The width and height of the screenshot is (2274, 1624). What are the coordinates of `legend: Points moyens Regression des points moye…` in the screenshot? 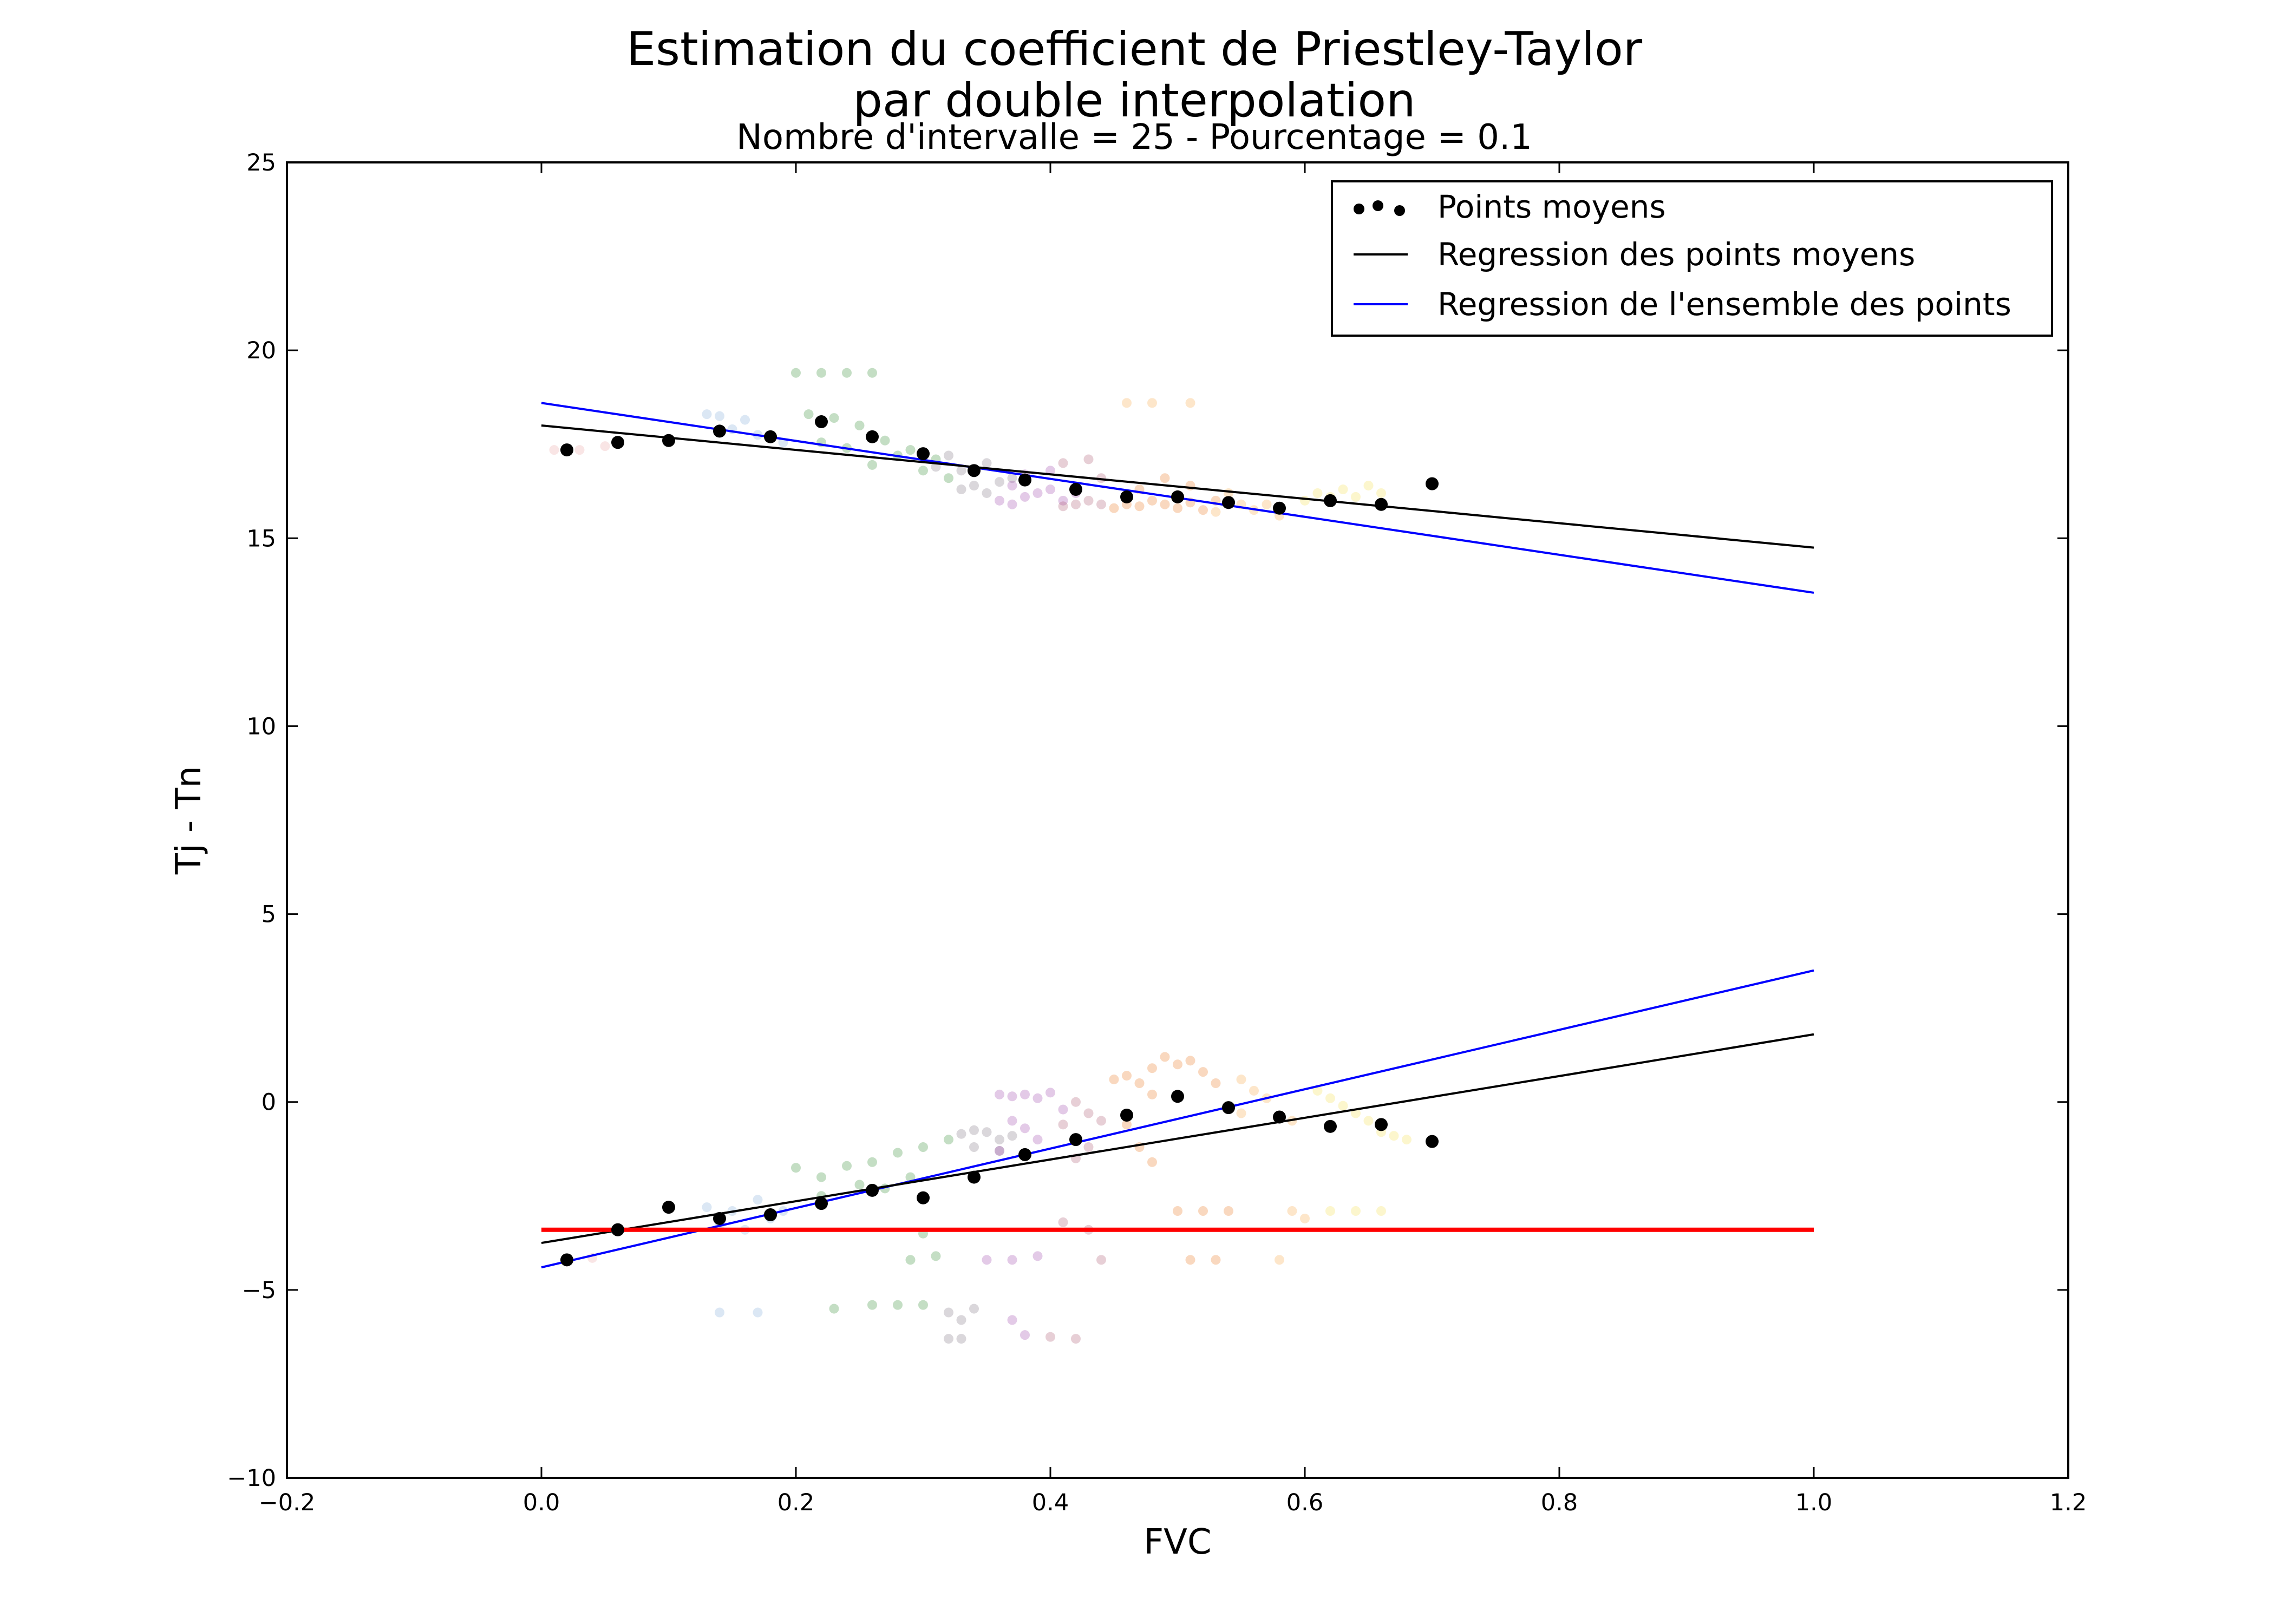 It's located at (1692, 258).